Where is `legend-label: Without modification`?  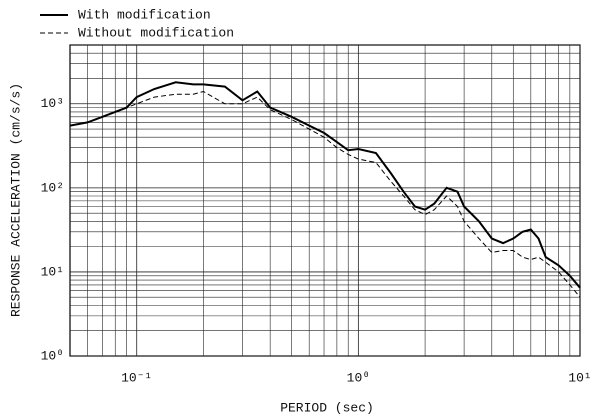 legend-label: Without modification is located at coordinates (156, 32).